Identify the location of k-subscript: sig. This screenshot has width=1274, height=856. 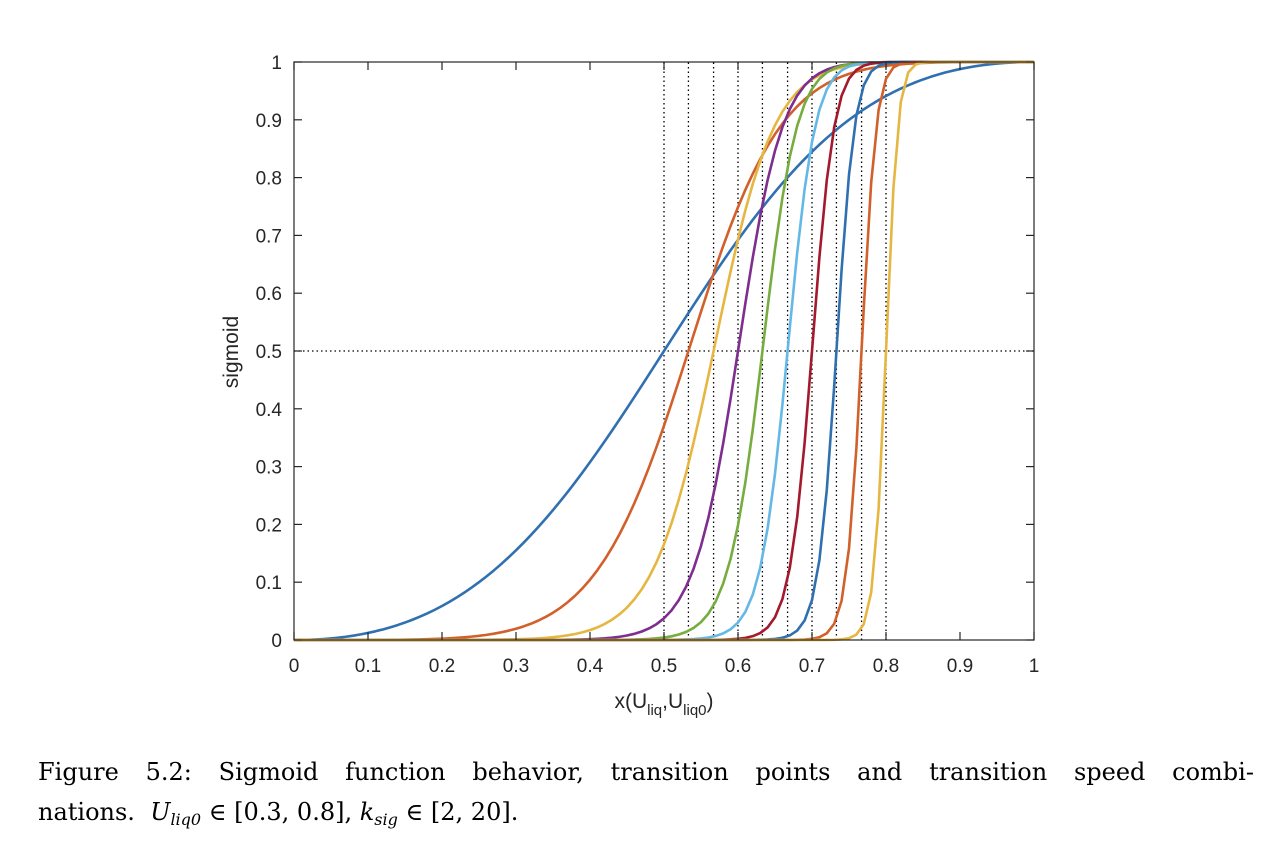
(386, 819).